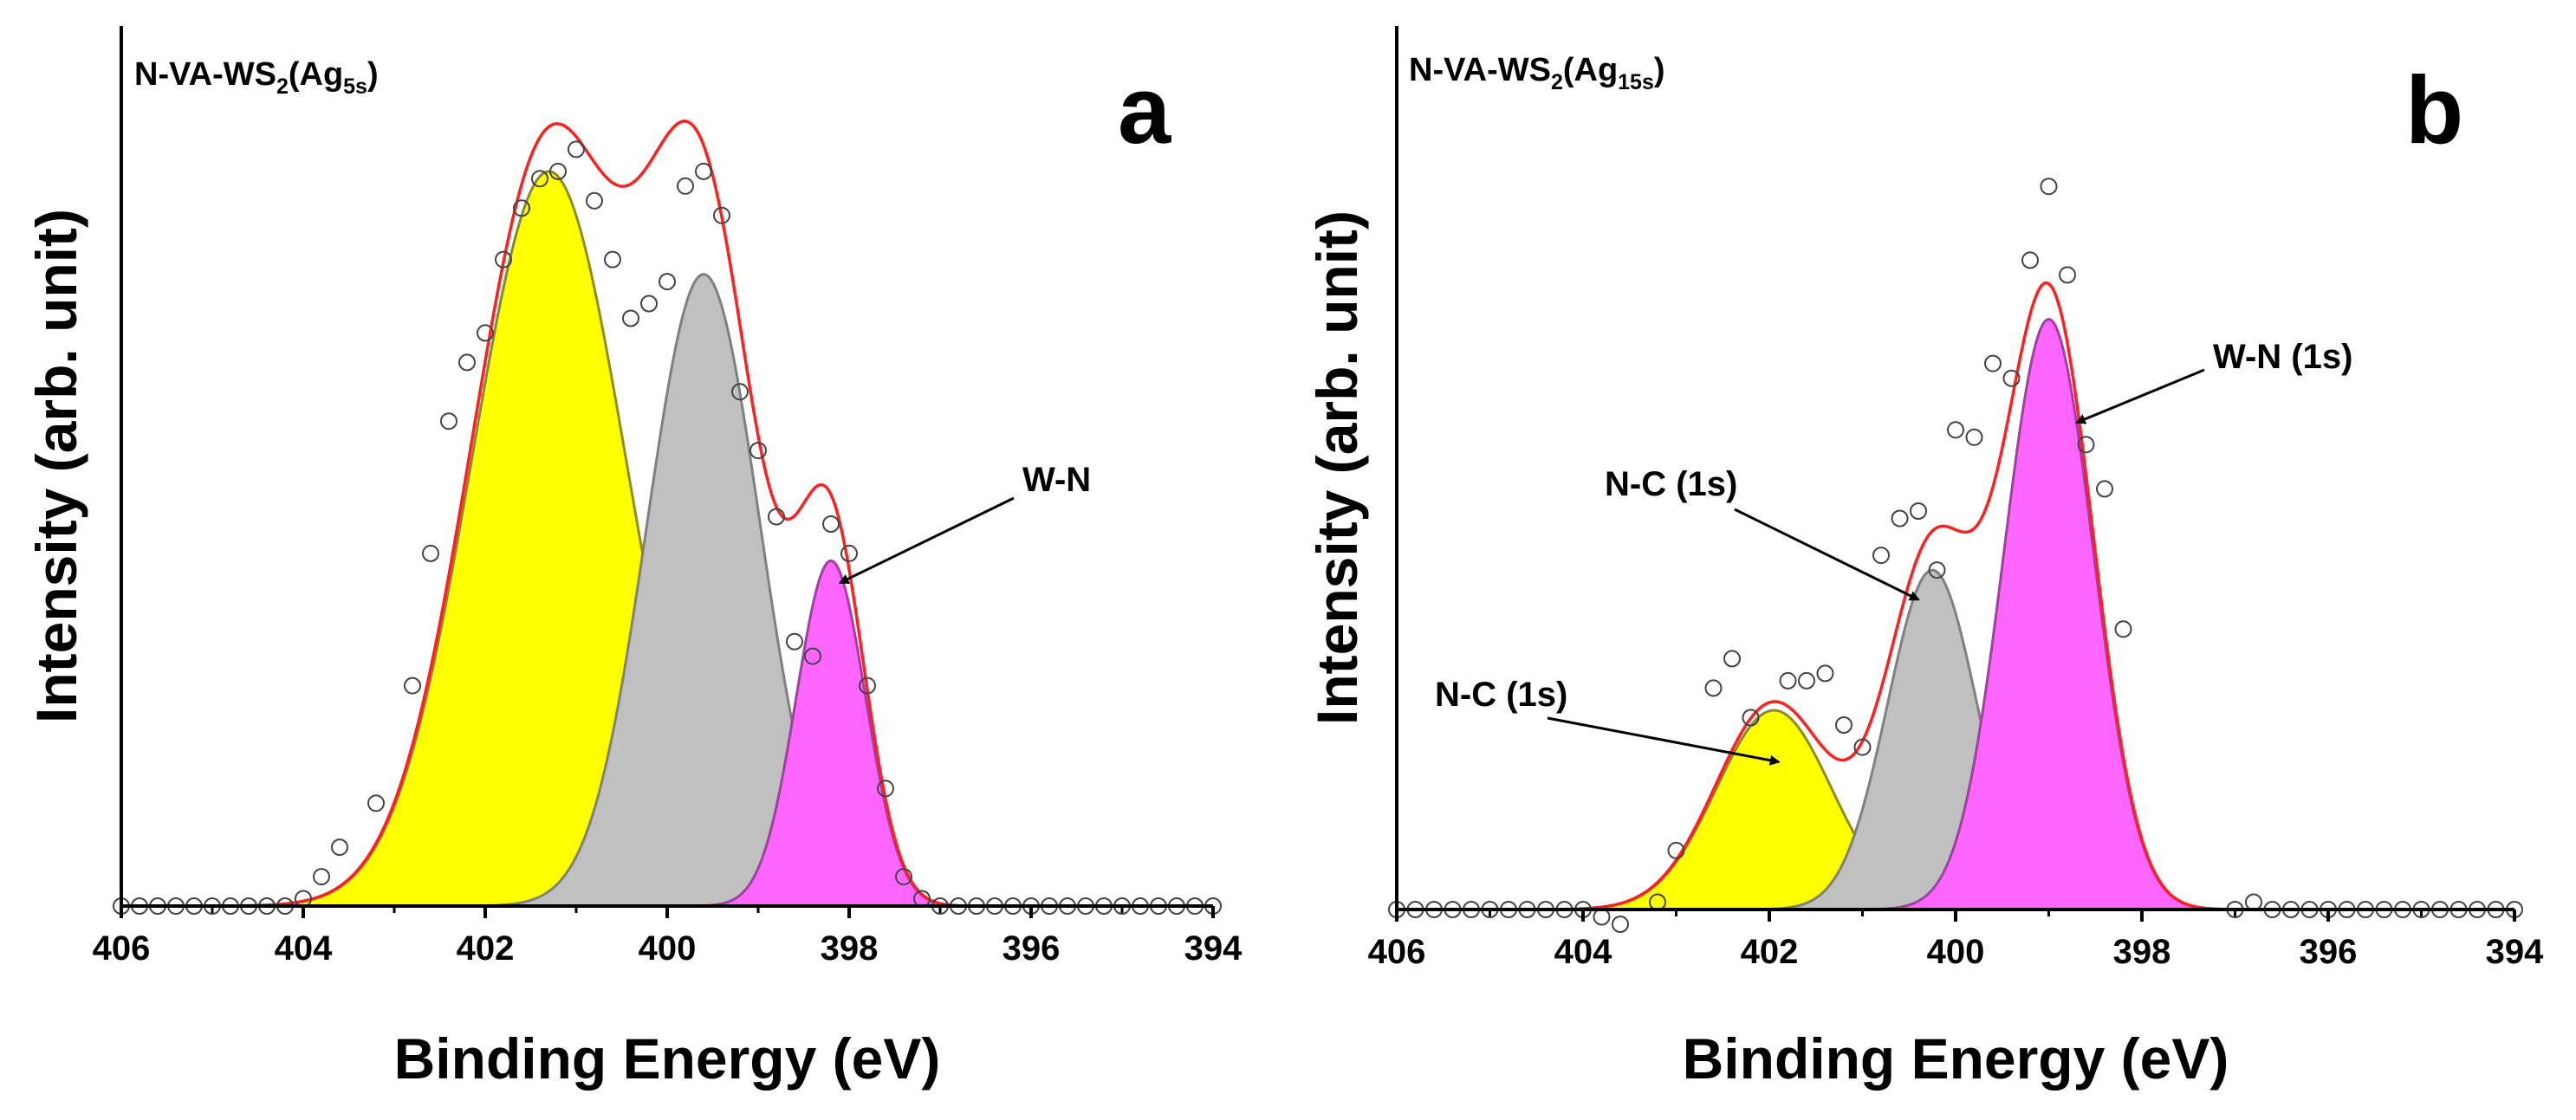  I want to click on annotation-label: W-N, so click(1056, 480).